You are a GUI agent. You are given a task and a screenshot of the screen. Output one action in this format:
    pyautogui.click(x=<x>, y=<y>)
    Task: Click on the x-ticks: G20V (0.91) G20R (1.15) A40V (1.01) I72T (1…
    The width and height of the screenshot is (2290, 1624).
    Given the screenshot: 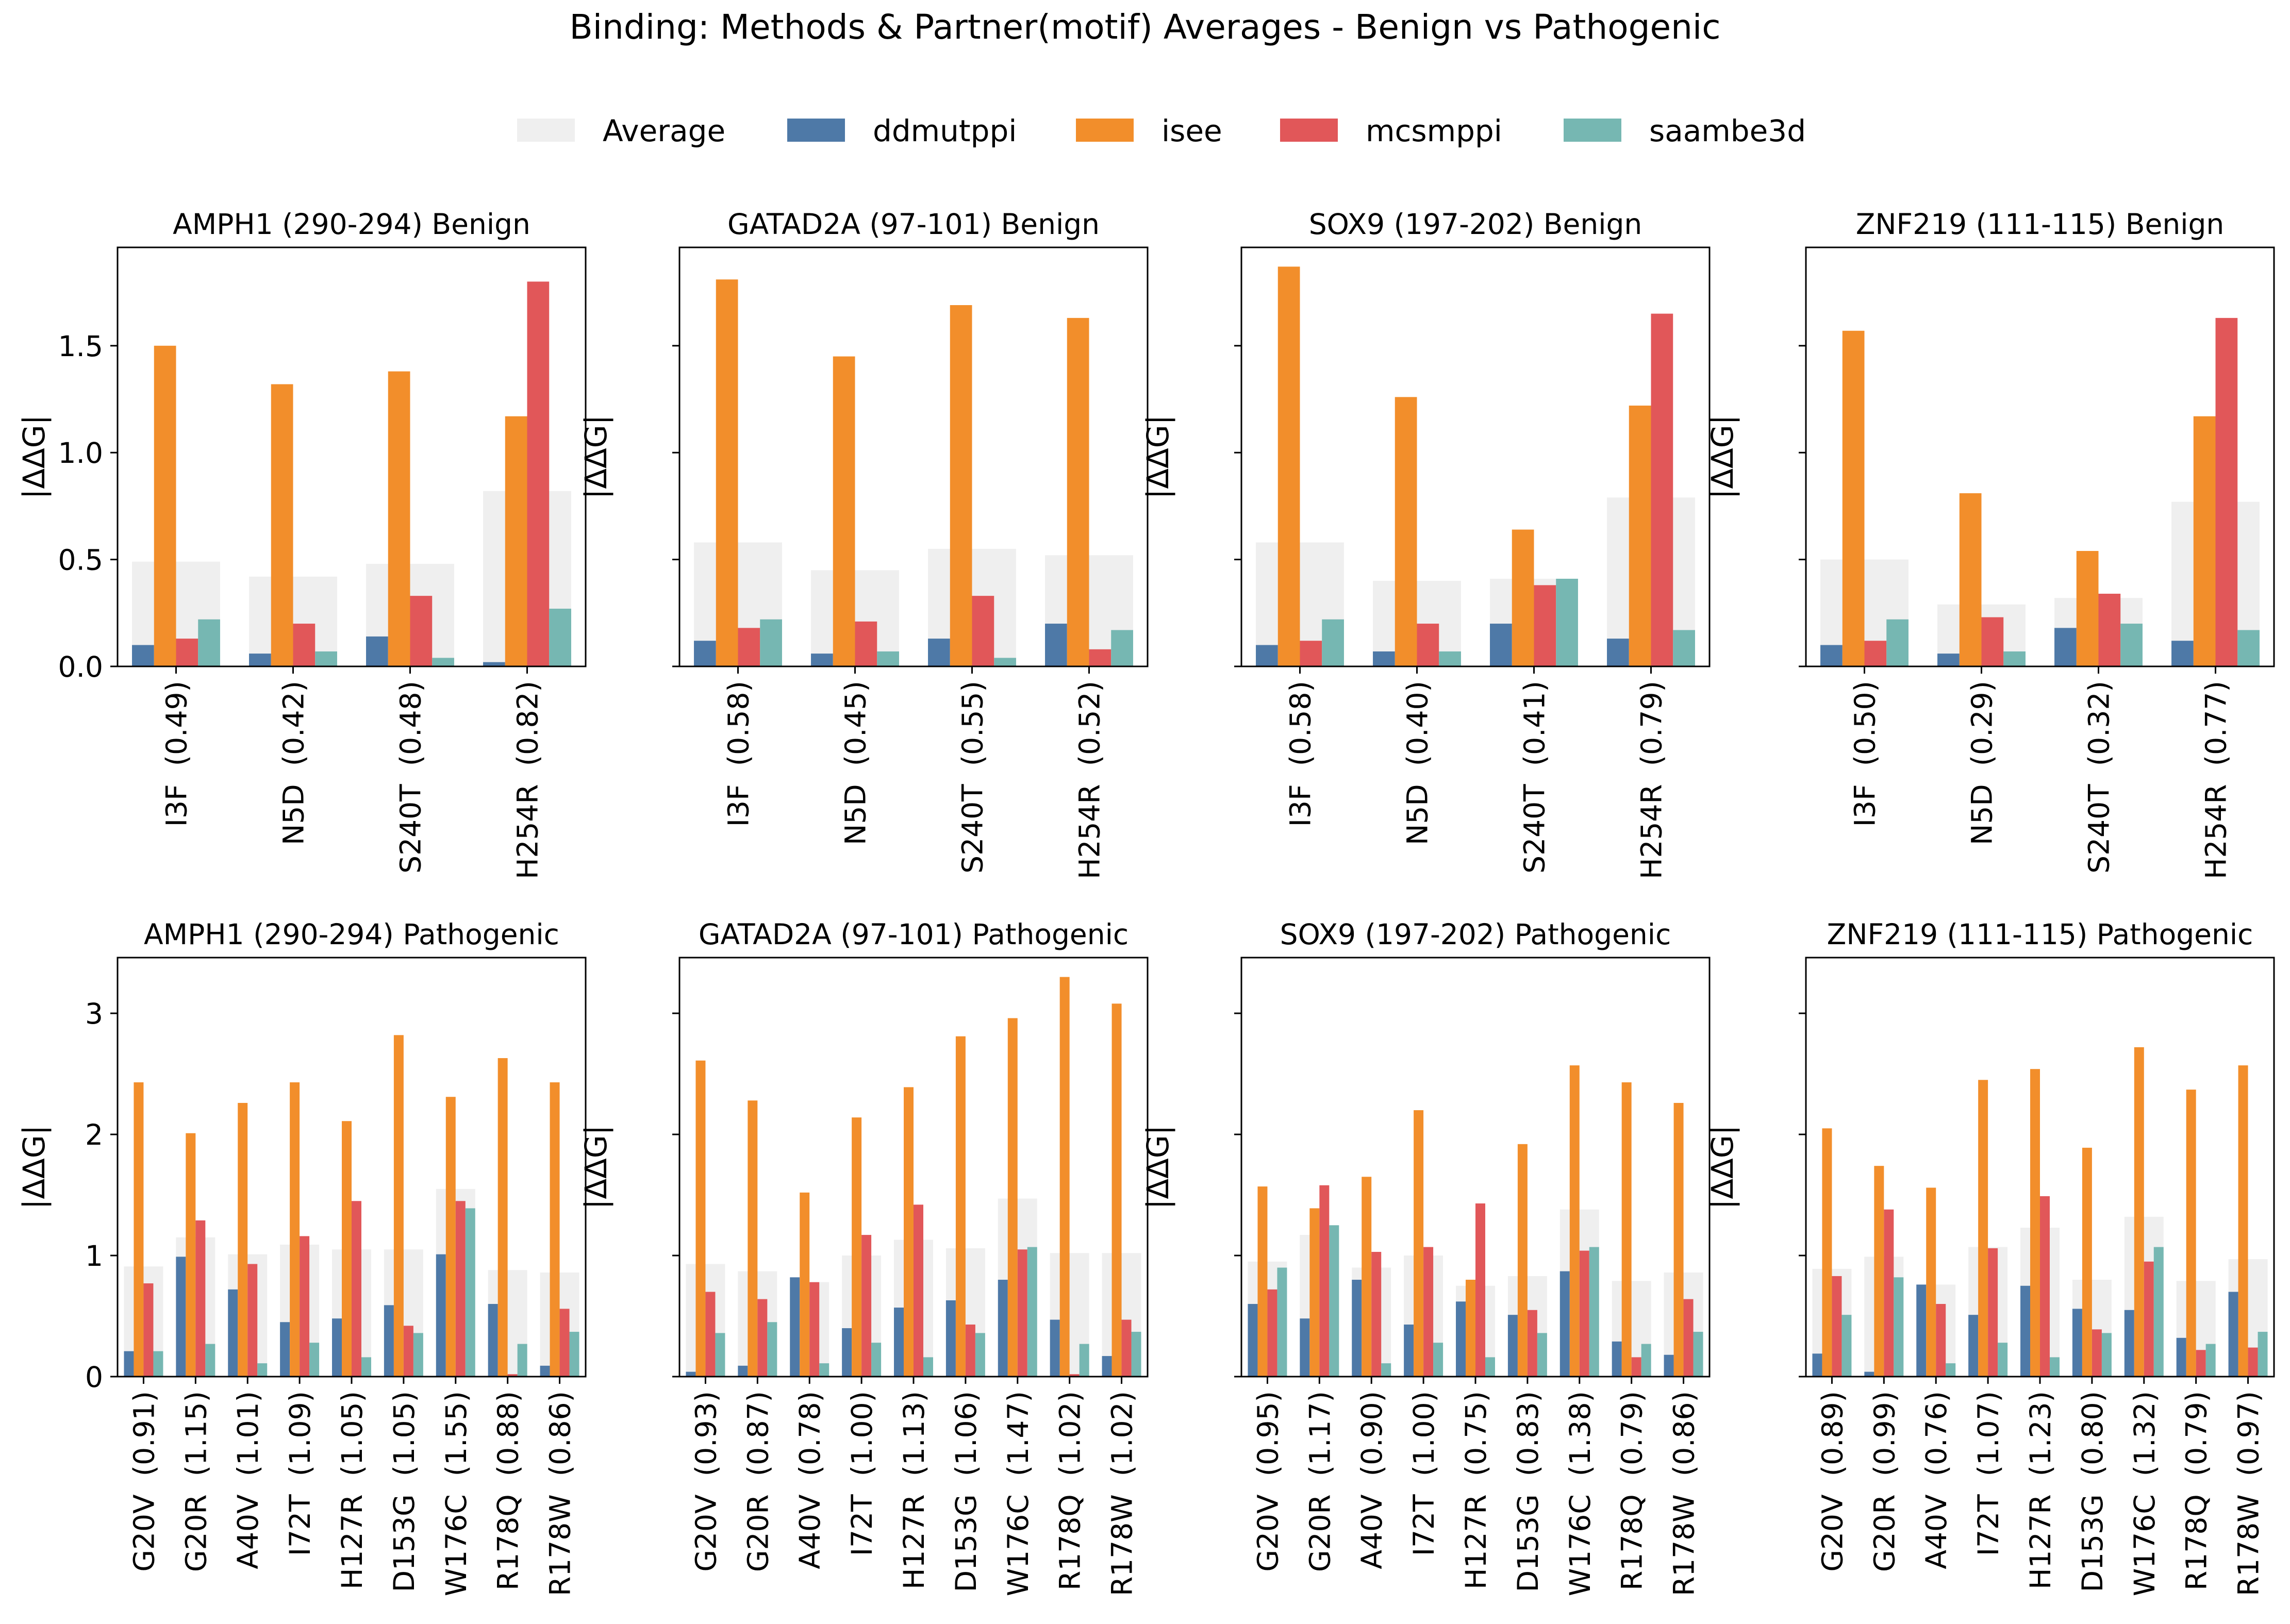 What is the action you would take?
    pyautogui.click(x=352, y=1487)
    